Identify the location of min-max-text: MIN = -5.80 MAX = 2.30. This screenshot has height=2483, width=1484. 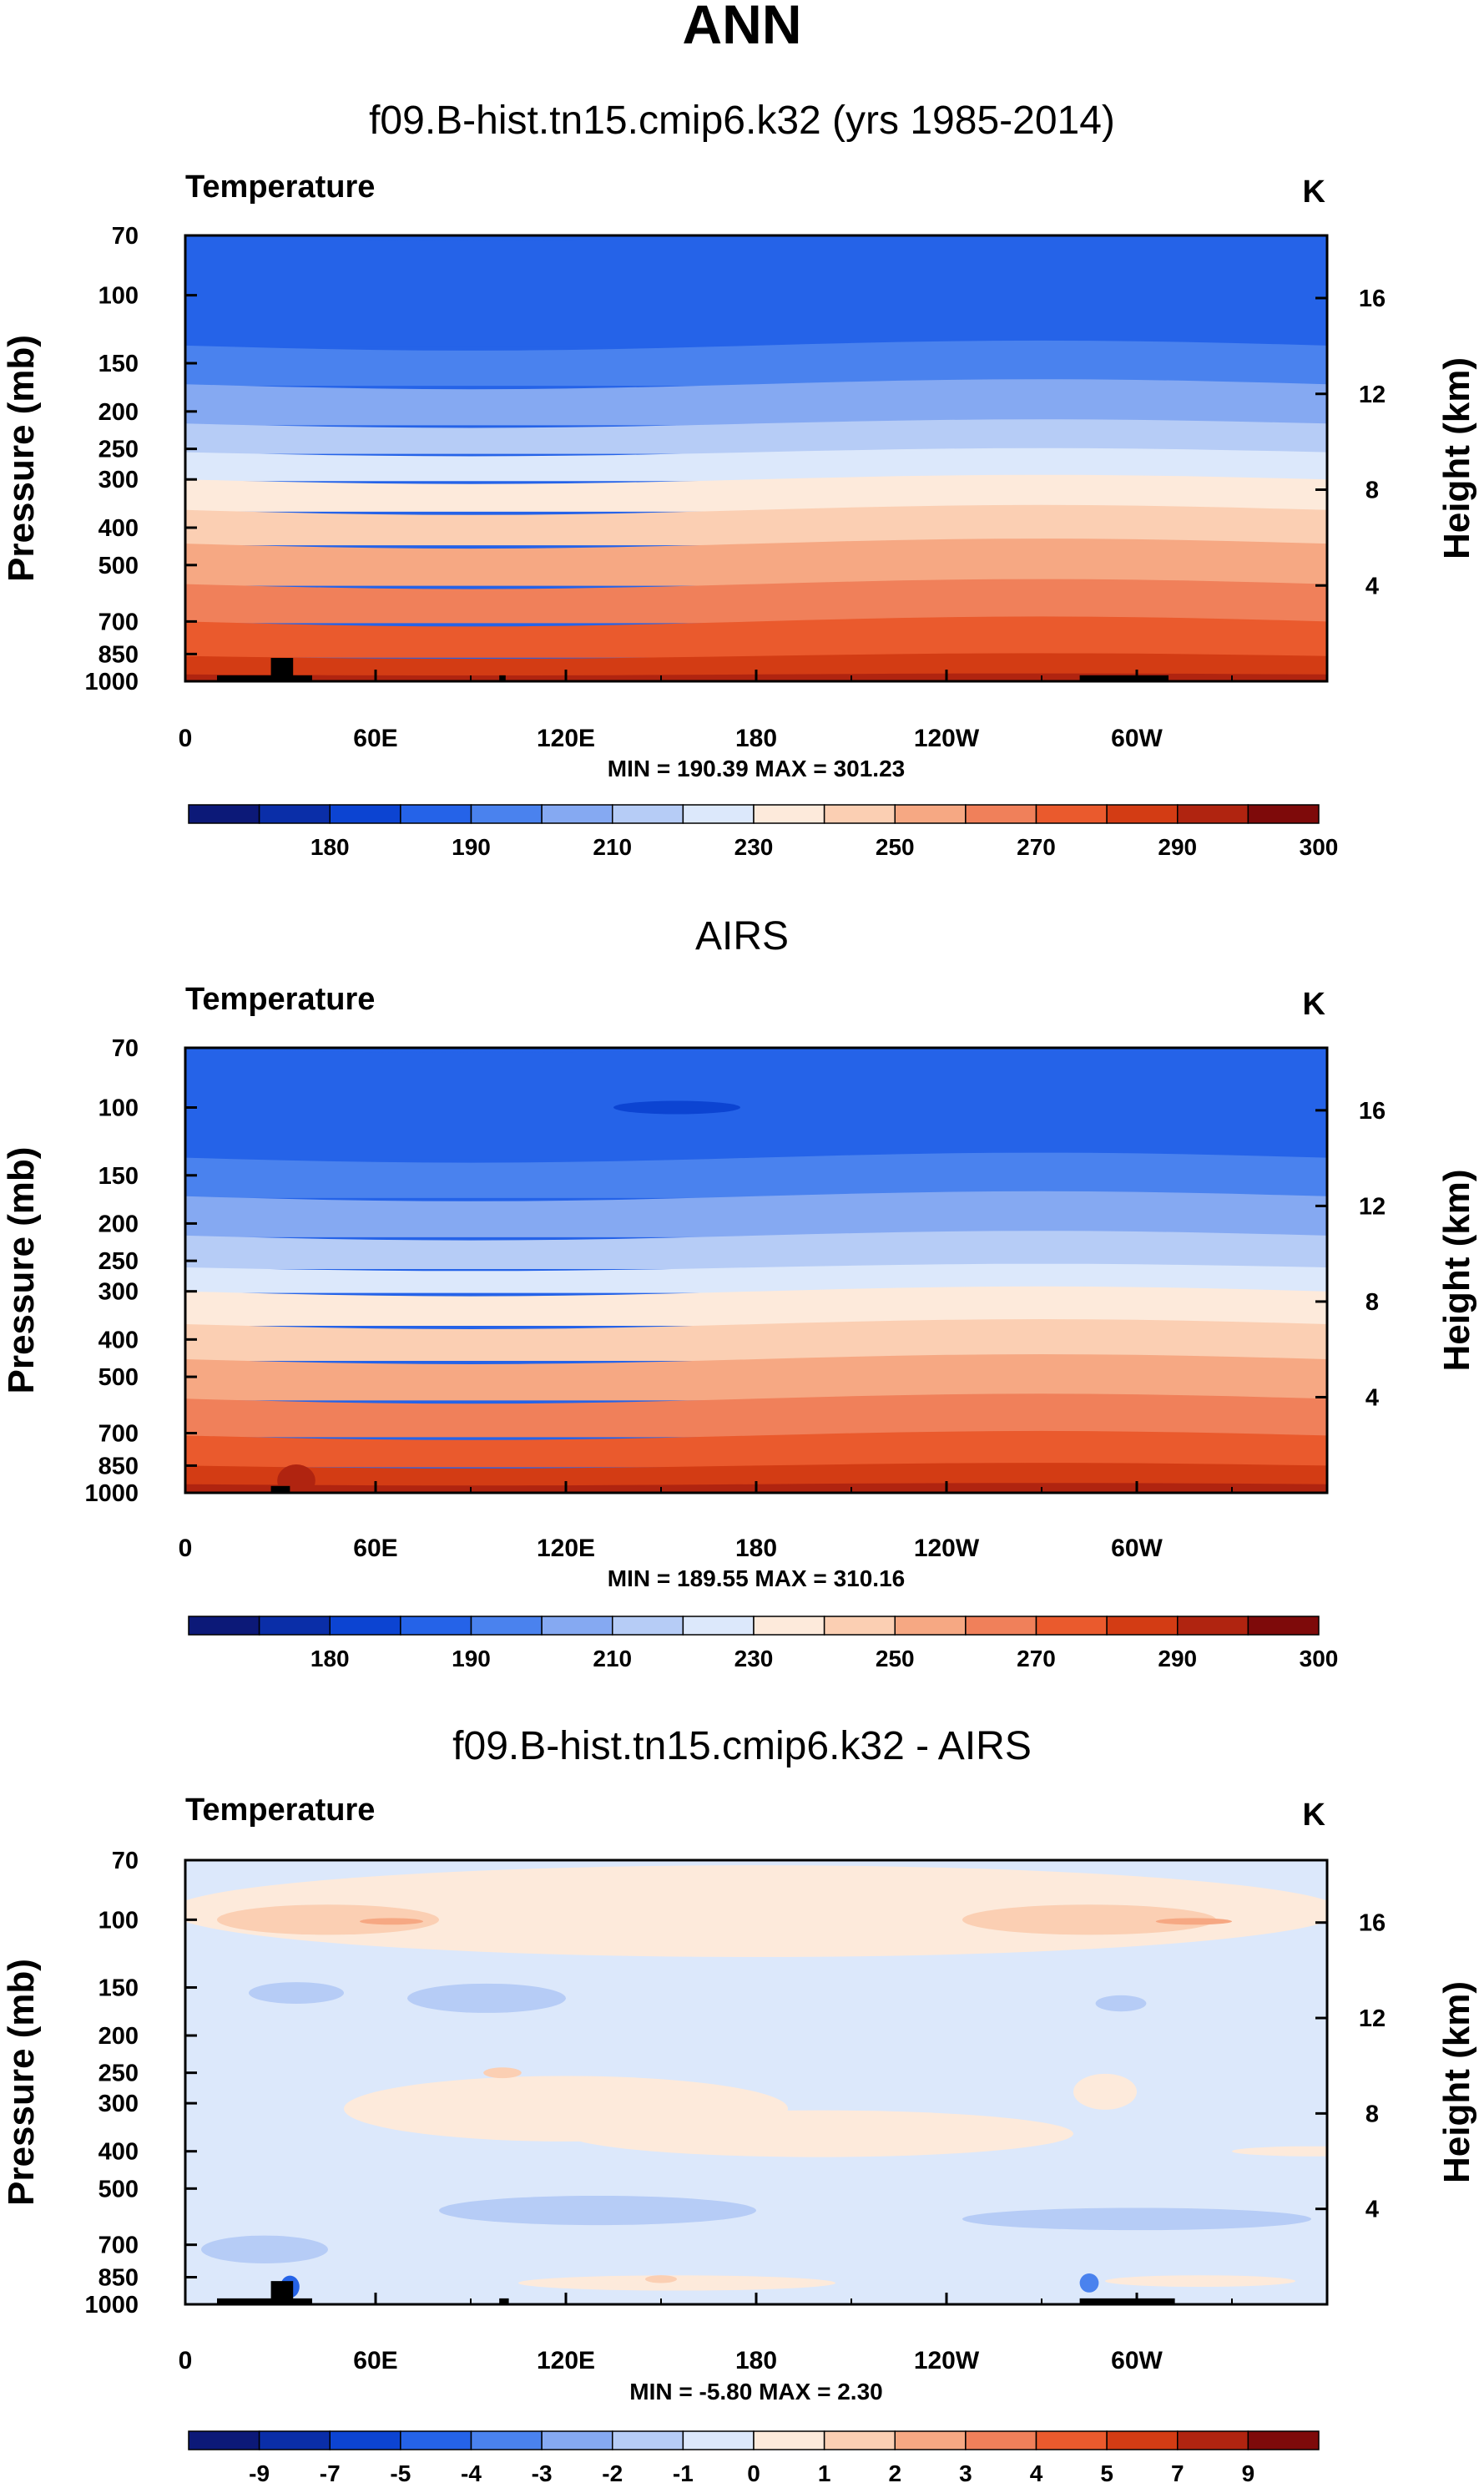
(755, 2392).